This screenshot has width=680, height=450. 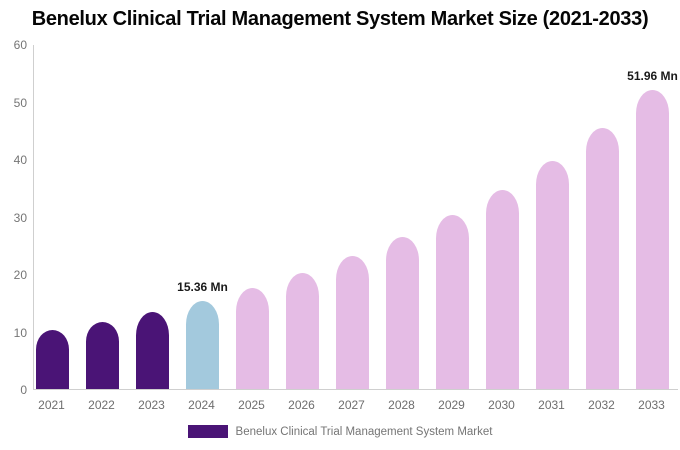 What do you see at coordinates (351, 405) in the screenshot?
I see `x-axis-label-2027: 2027` at bounding box center [351, 405].